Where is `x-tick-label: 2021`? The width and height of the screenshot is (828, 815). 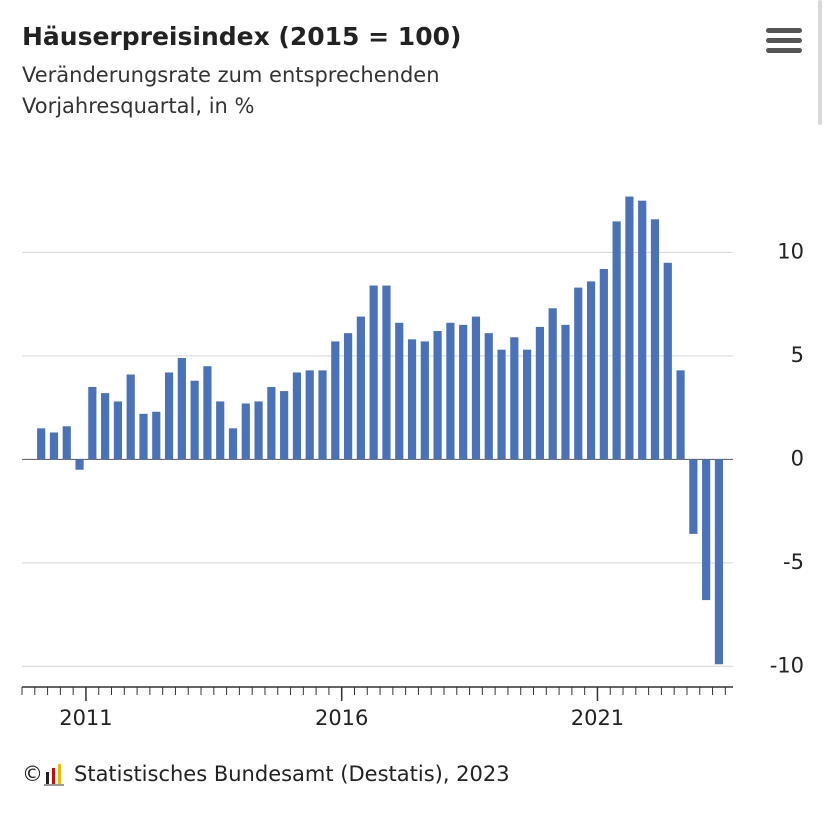 x-tick-label: 2021 is located at coordinates (597, 718).